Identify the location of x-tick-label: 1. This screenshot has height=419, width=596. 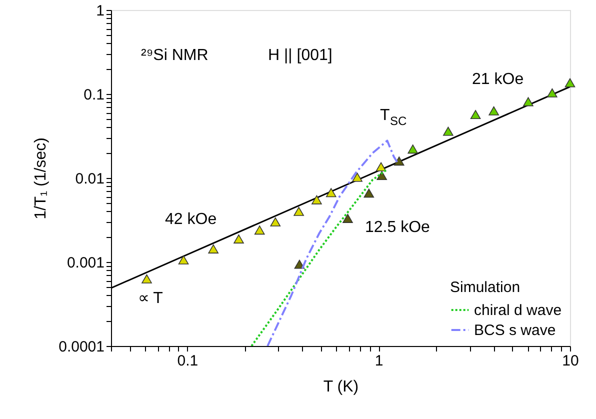
(379, 361).